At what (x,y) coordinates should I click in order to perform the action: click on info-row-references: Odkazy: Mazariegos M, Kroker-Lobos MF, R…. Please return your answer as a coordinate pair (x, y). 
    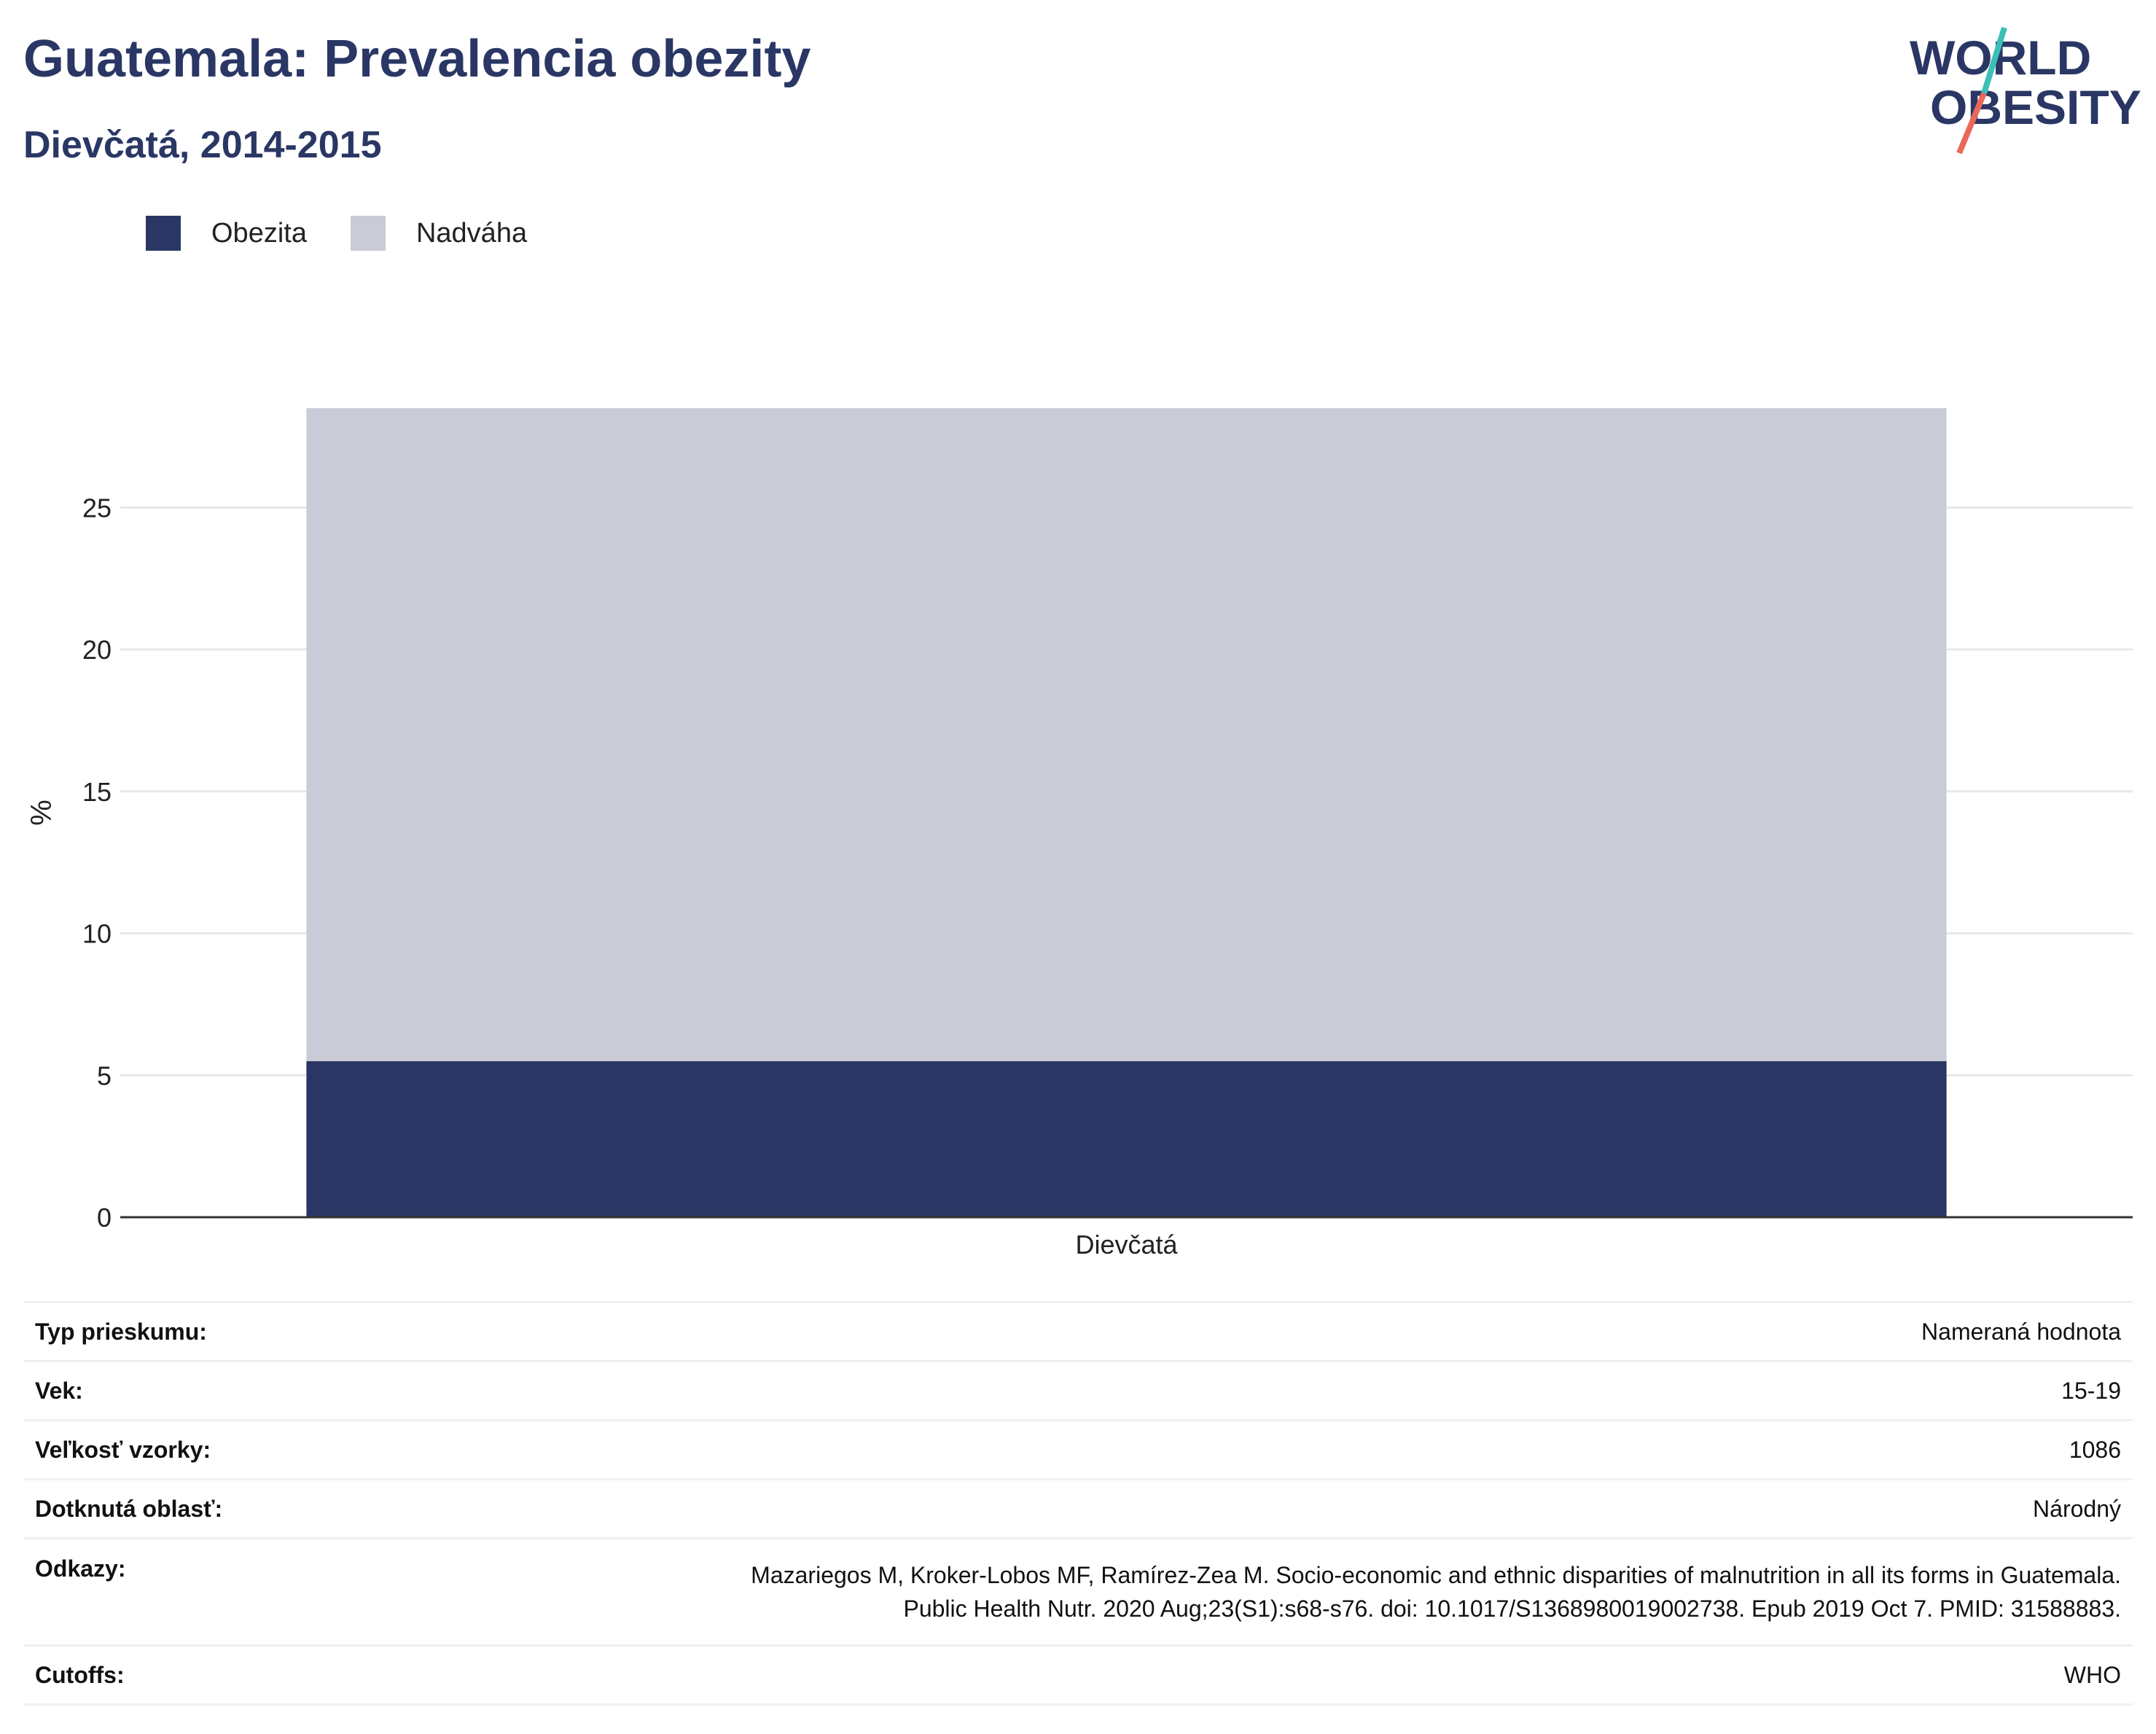
    Looking at the image, I should click on (1078, 1592).